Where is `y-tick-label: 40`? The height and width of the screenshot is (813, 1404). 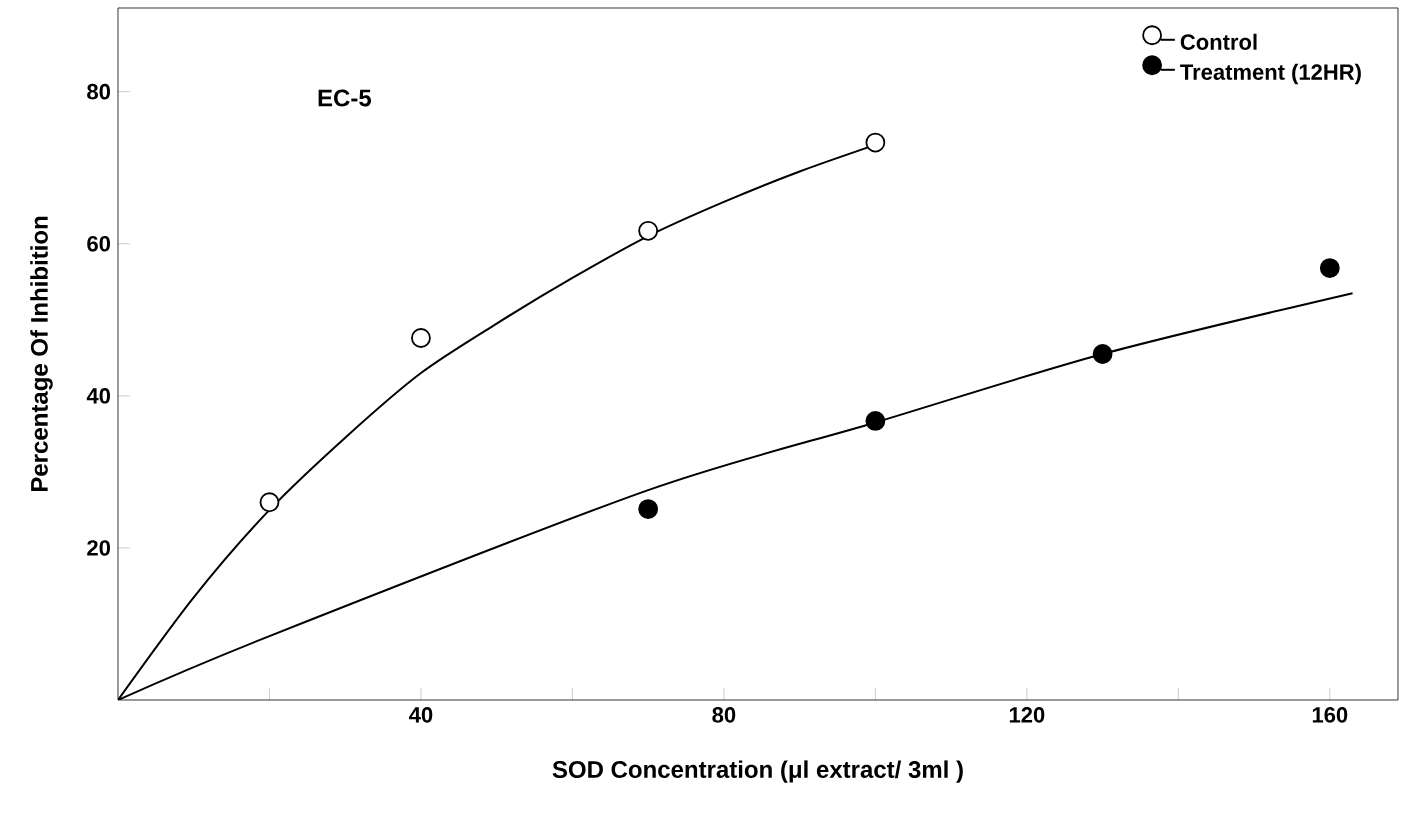 y-tick-label: 40 is located at coordinates (98, 396).